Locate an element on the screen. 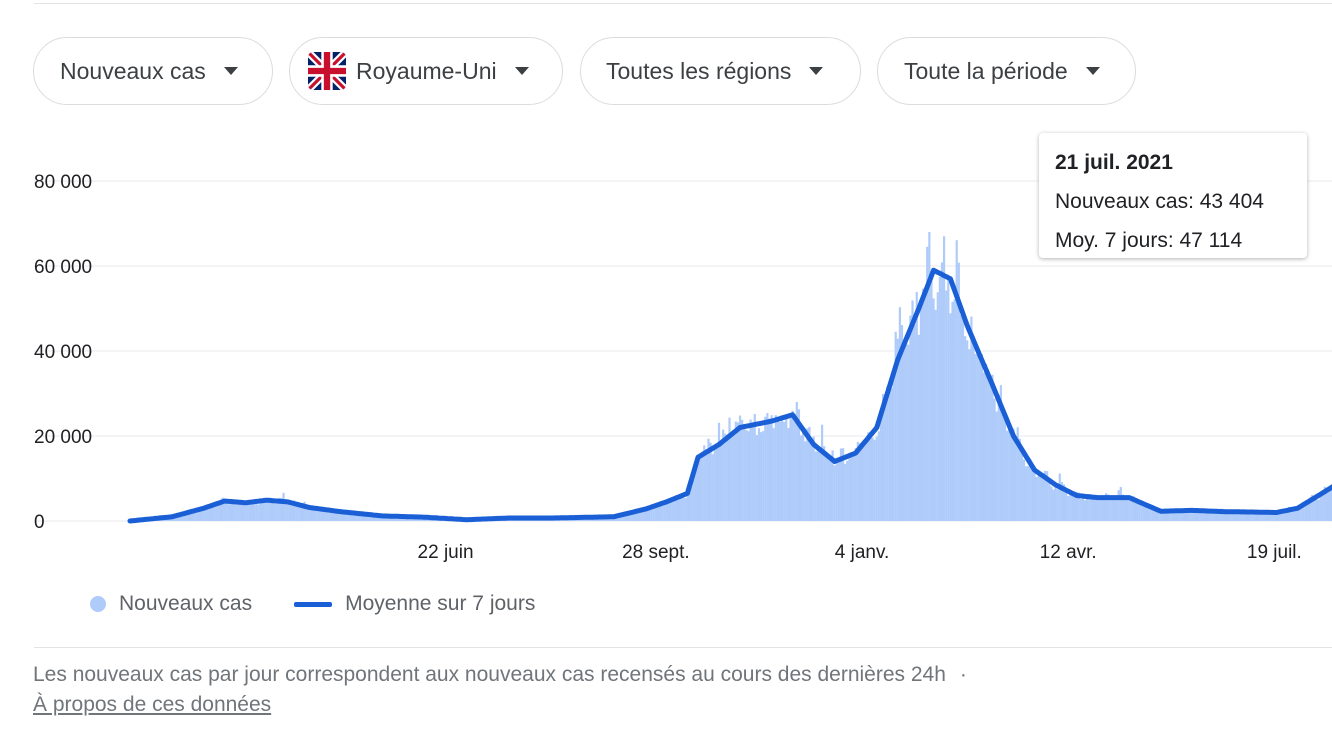 The height and width of the screenshot is (736, 1332). y-tick-label: 40 000 is located at coordinates (63, 352).